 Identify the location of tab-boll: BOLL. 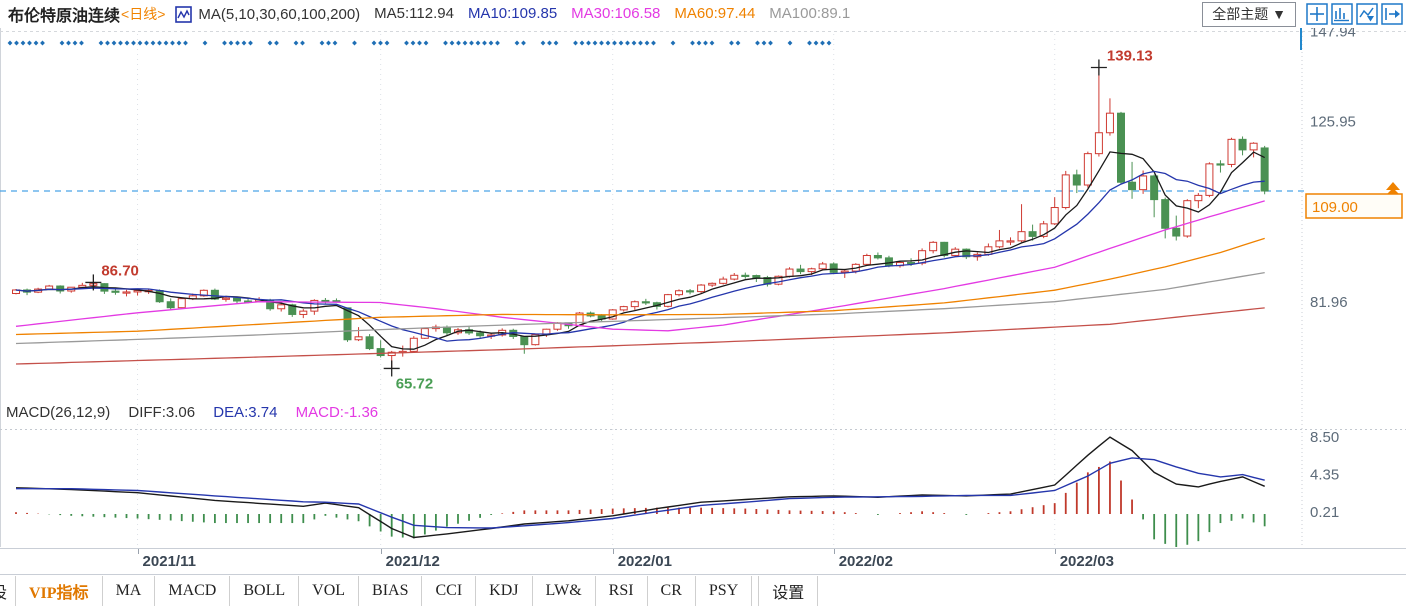
(265, 591).